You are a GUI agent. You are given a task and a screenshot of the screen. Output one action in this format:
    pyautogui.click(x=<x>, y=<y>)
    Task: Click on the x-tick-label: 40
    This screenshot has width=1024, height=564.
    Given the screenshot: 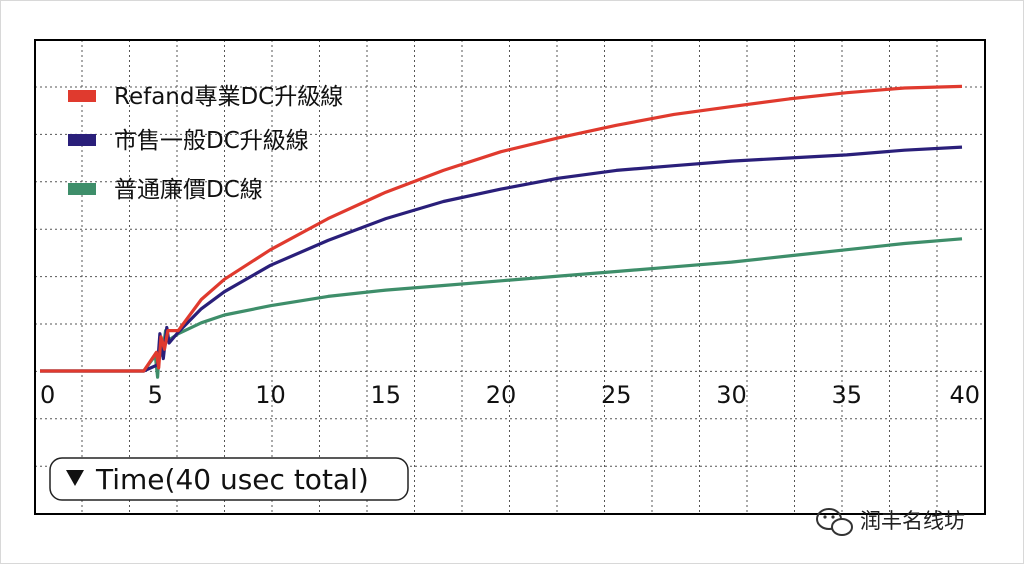 What is the action you would take?
    pyautogui.click(x=964, y=395)
    